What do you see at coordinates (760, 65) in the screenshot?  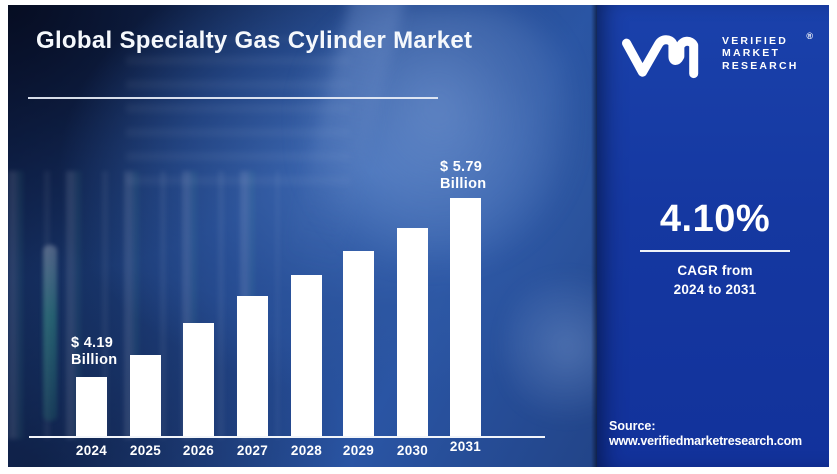 I see `brand-line-research: RESEARCH` at bounding box center [760, 65].